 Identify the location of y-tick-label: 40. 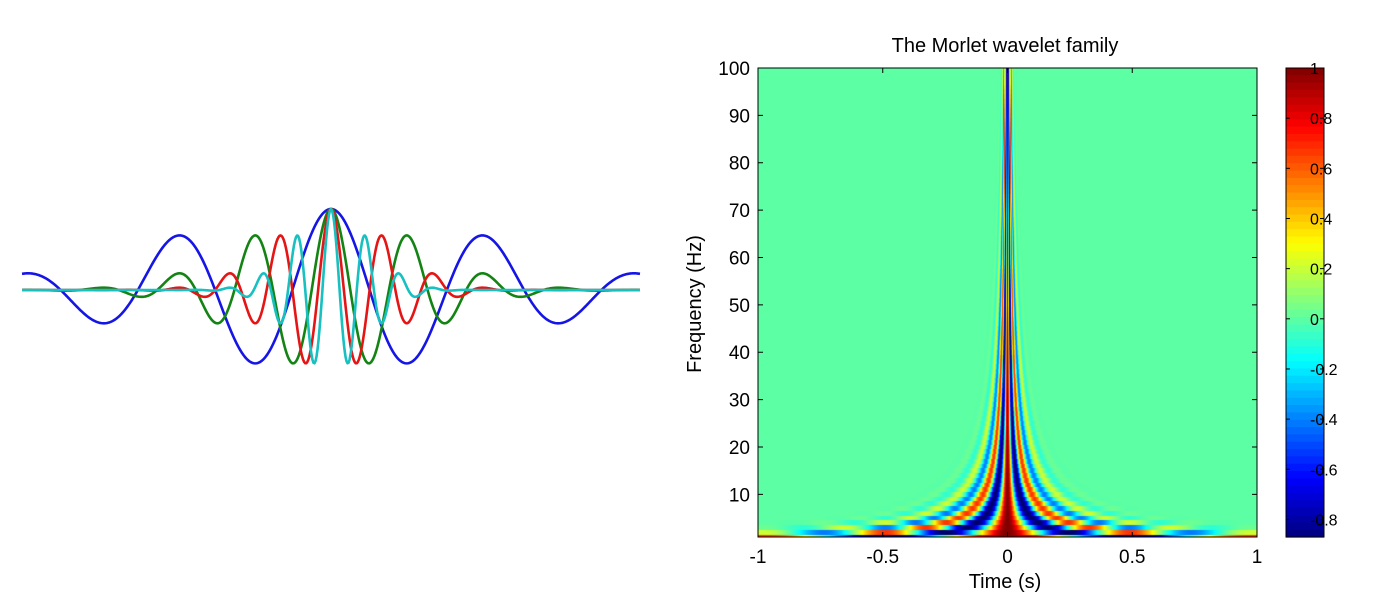
(739, 353).